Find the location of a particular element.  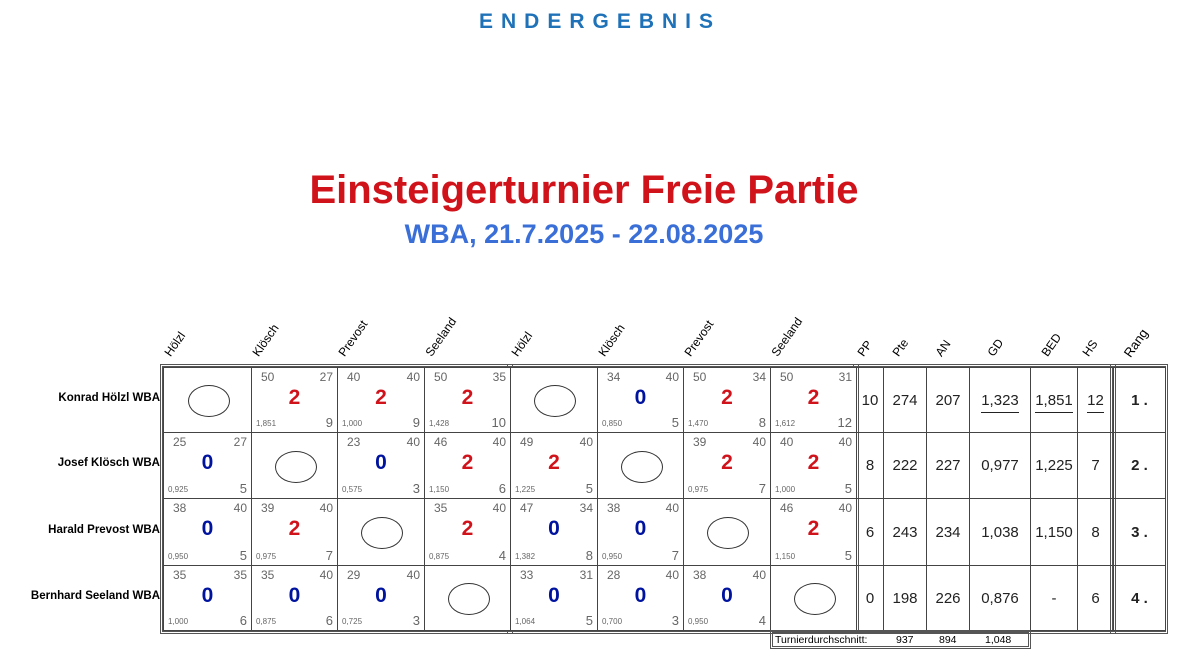

points-scored: 33 is located at coordinates (527, 575).